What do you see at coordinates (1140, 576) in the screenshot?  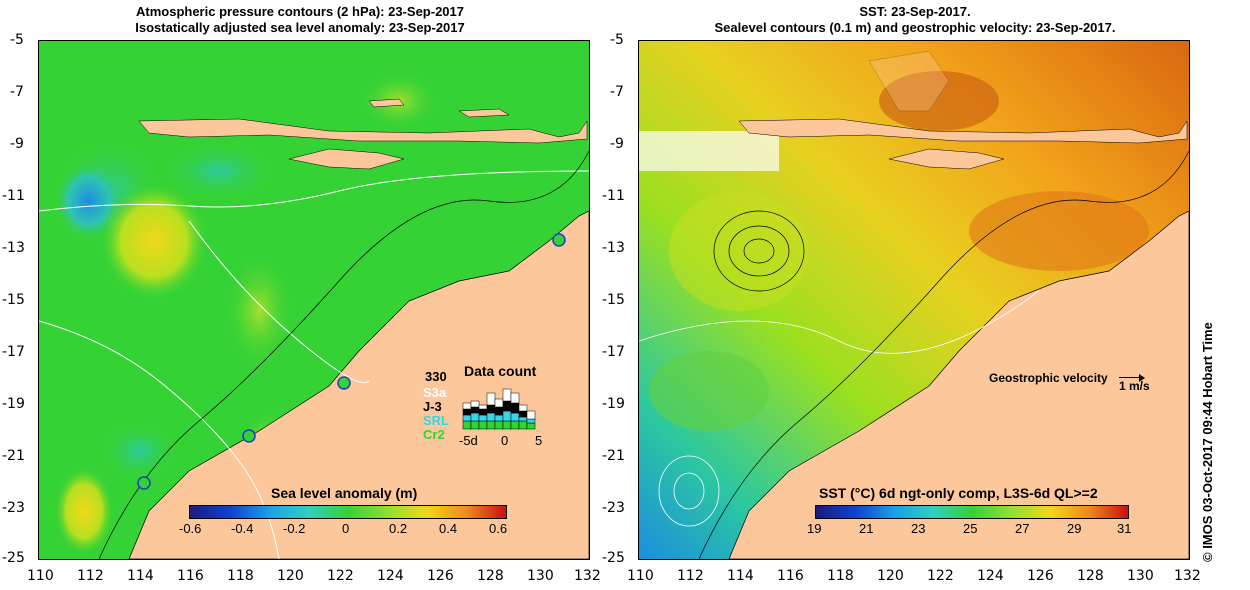 I see `right-x-tick: 130` at bounding box center [1140, 576].